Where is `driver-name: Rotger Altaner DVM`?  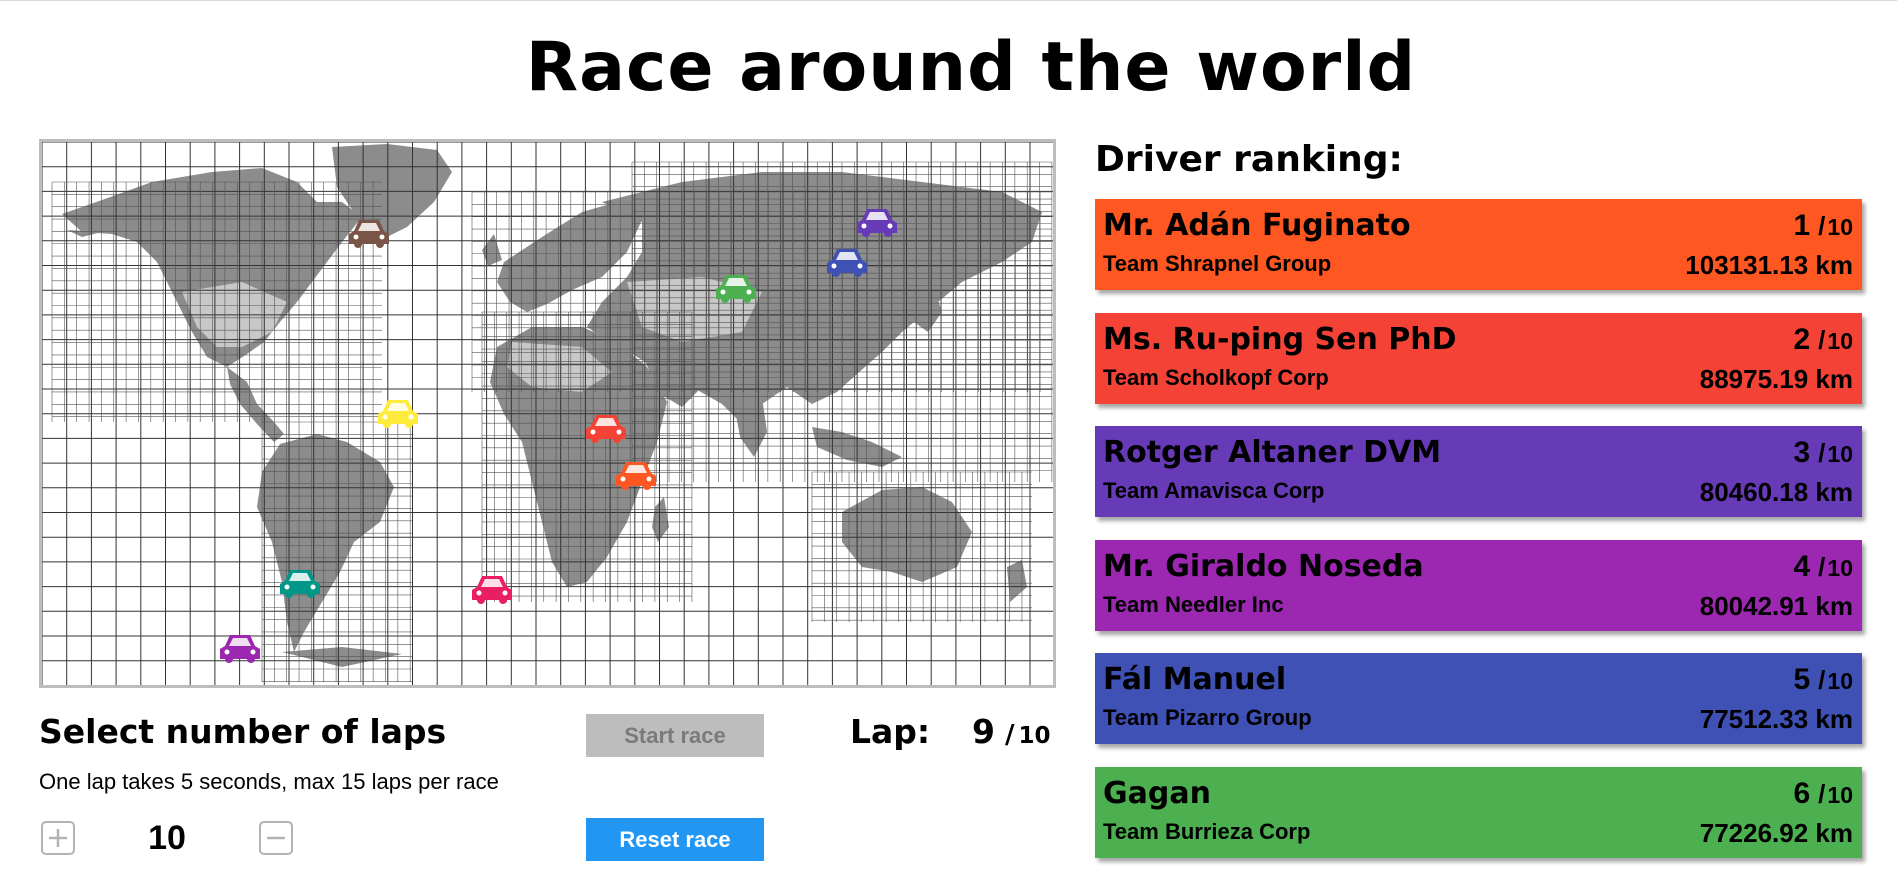
driver-name: Rotger Altaner DVM is located at coordinates (1272, 452).